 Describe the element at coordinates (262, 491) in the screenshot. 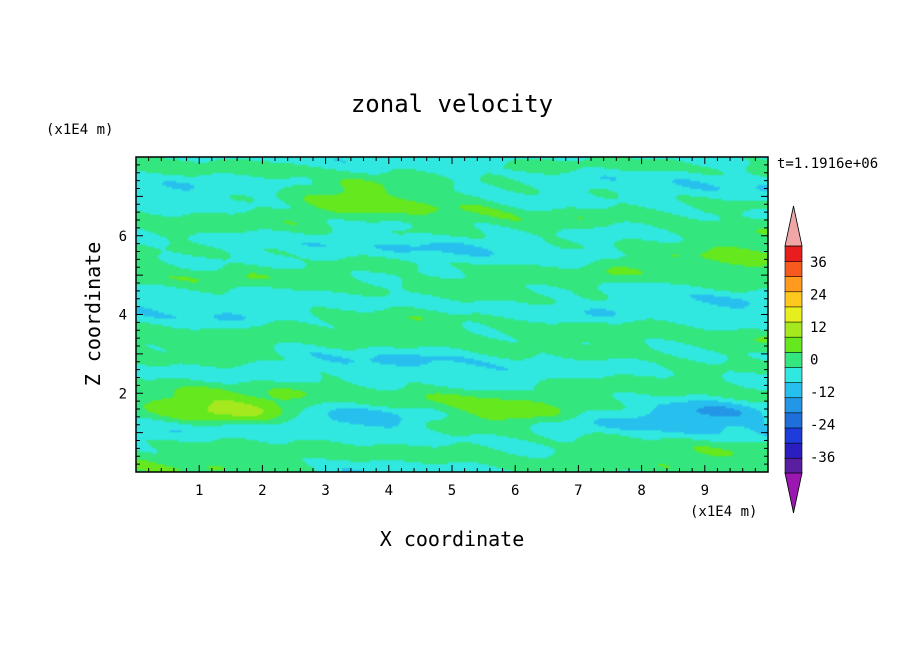

I see `x-tick-label: 2` at that location.